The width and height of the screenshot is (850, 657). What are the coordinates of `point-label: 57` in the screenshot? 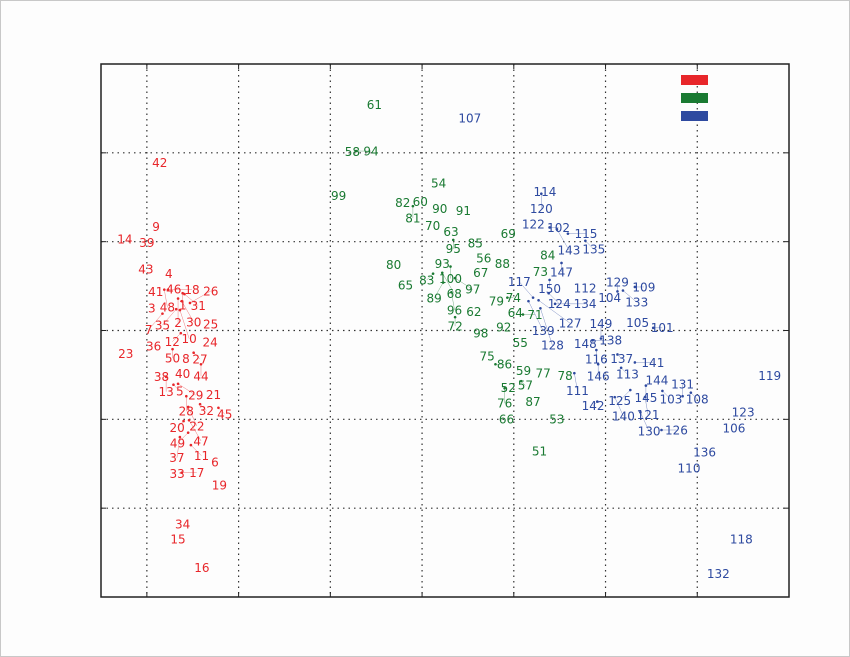 It's located at (525, 386).